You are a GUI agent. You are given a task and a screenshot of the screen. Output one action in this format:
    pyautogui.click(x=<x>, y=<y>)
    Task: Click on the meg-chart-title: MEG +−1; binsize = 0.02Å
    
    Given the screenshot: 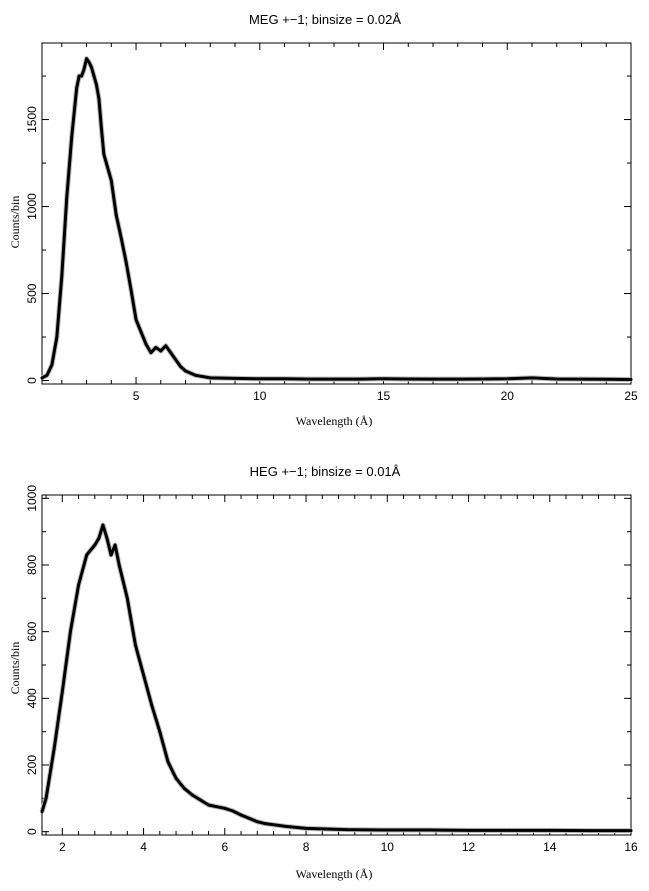 What is the action you would take?
    pyautogui.click(x=325, y=19)
    